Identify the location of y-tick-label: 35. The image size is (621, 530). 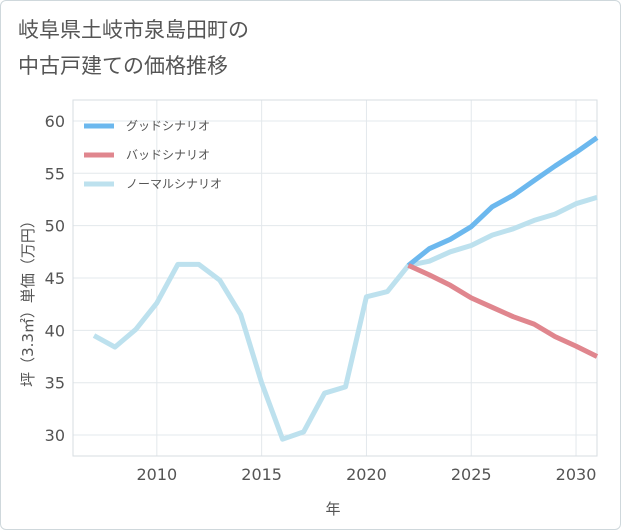
(55, 383).